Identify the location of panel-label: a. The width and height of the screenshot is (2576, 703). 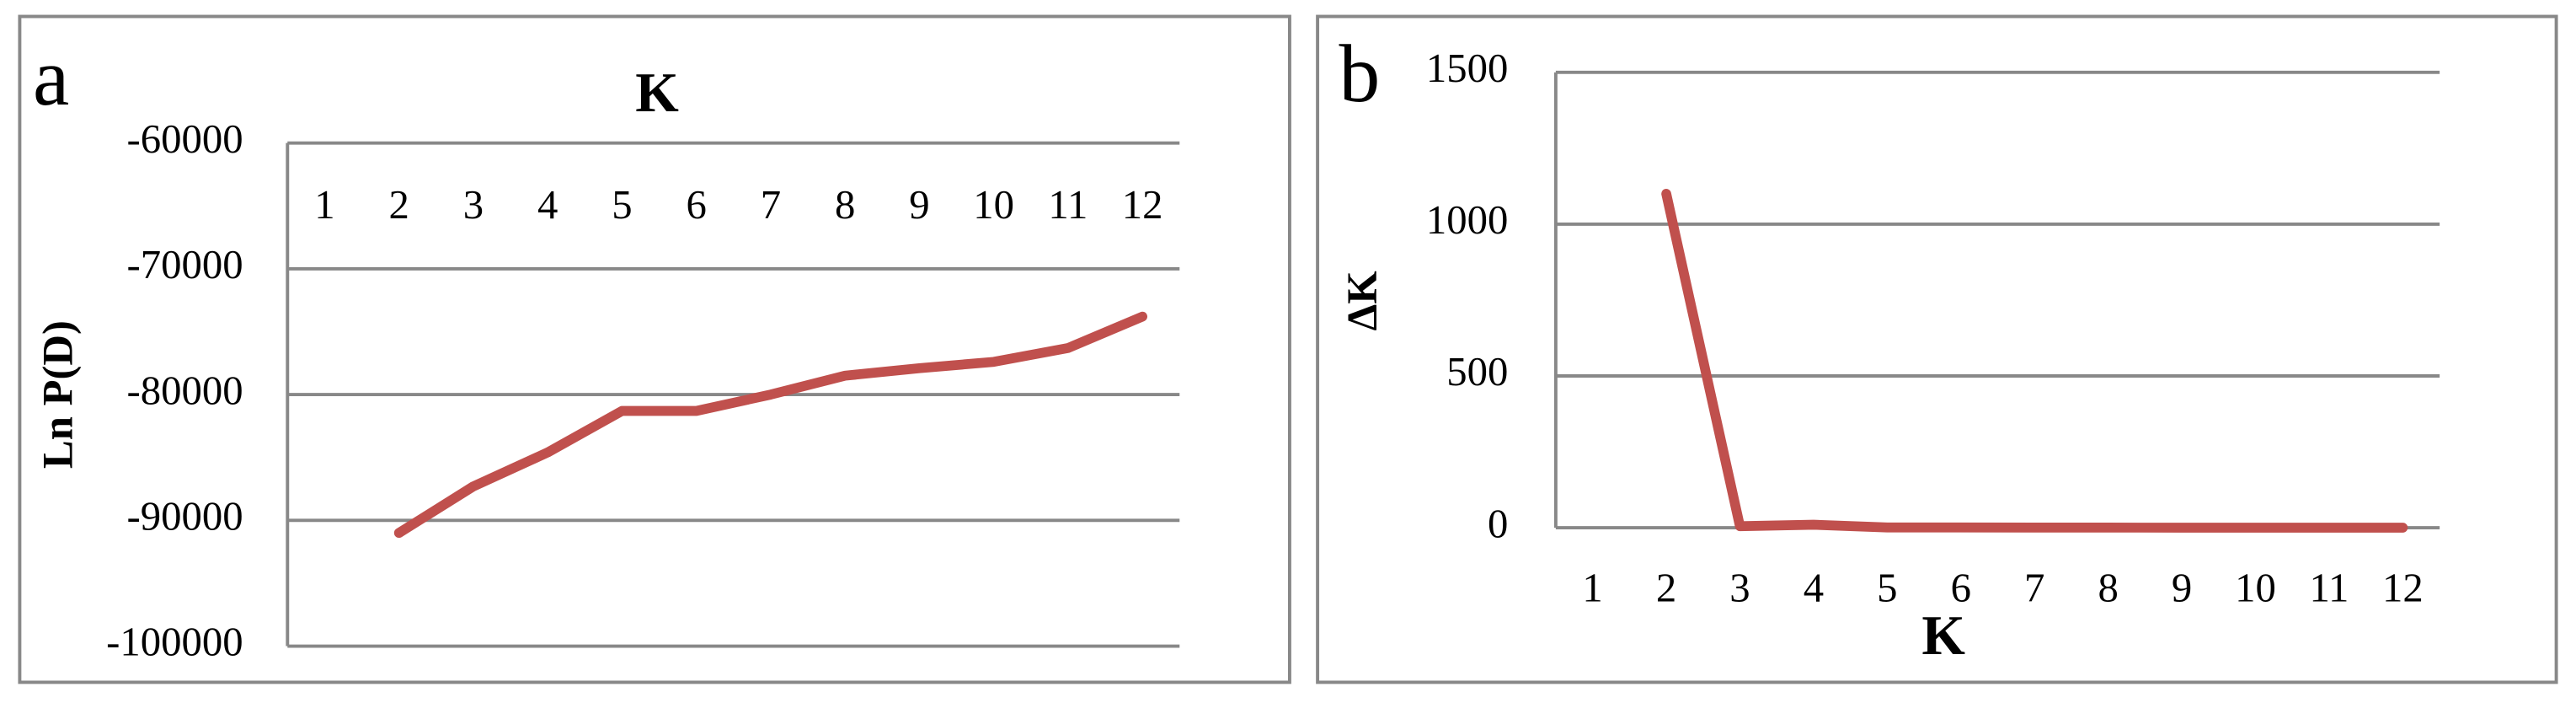
(51, 77).